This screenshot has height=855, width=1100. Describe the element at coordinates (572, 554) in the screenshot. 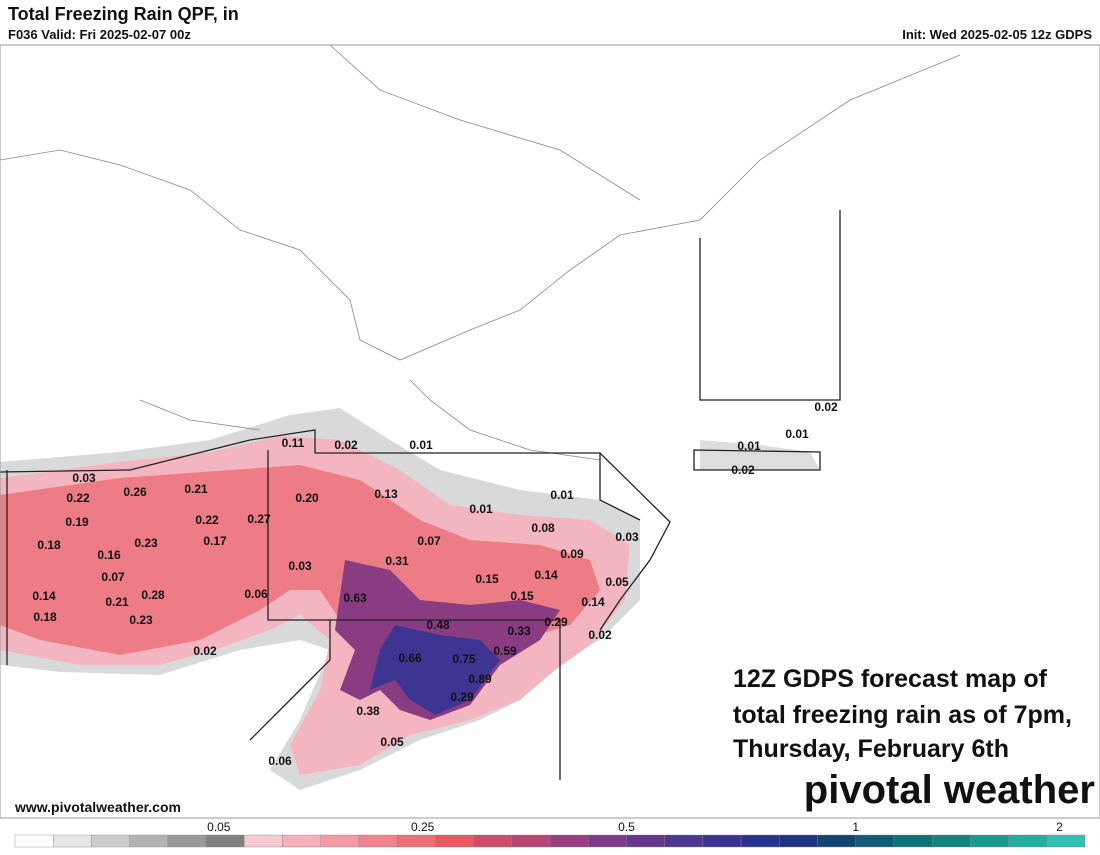

I see `point-value: 0.09` at that location.